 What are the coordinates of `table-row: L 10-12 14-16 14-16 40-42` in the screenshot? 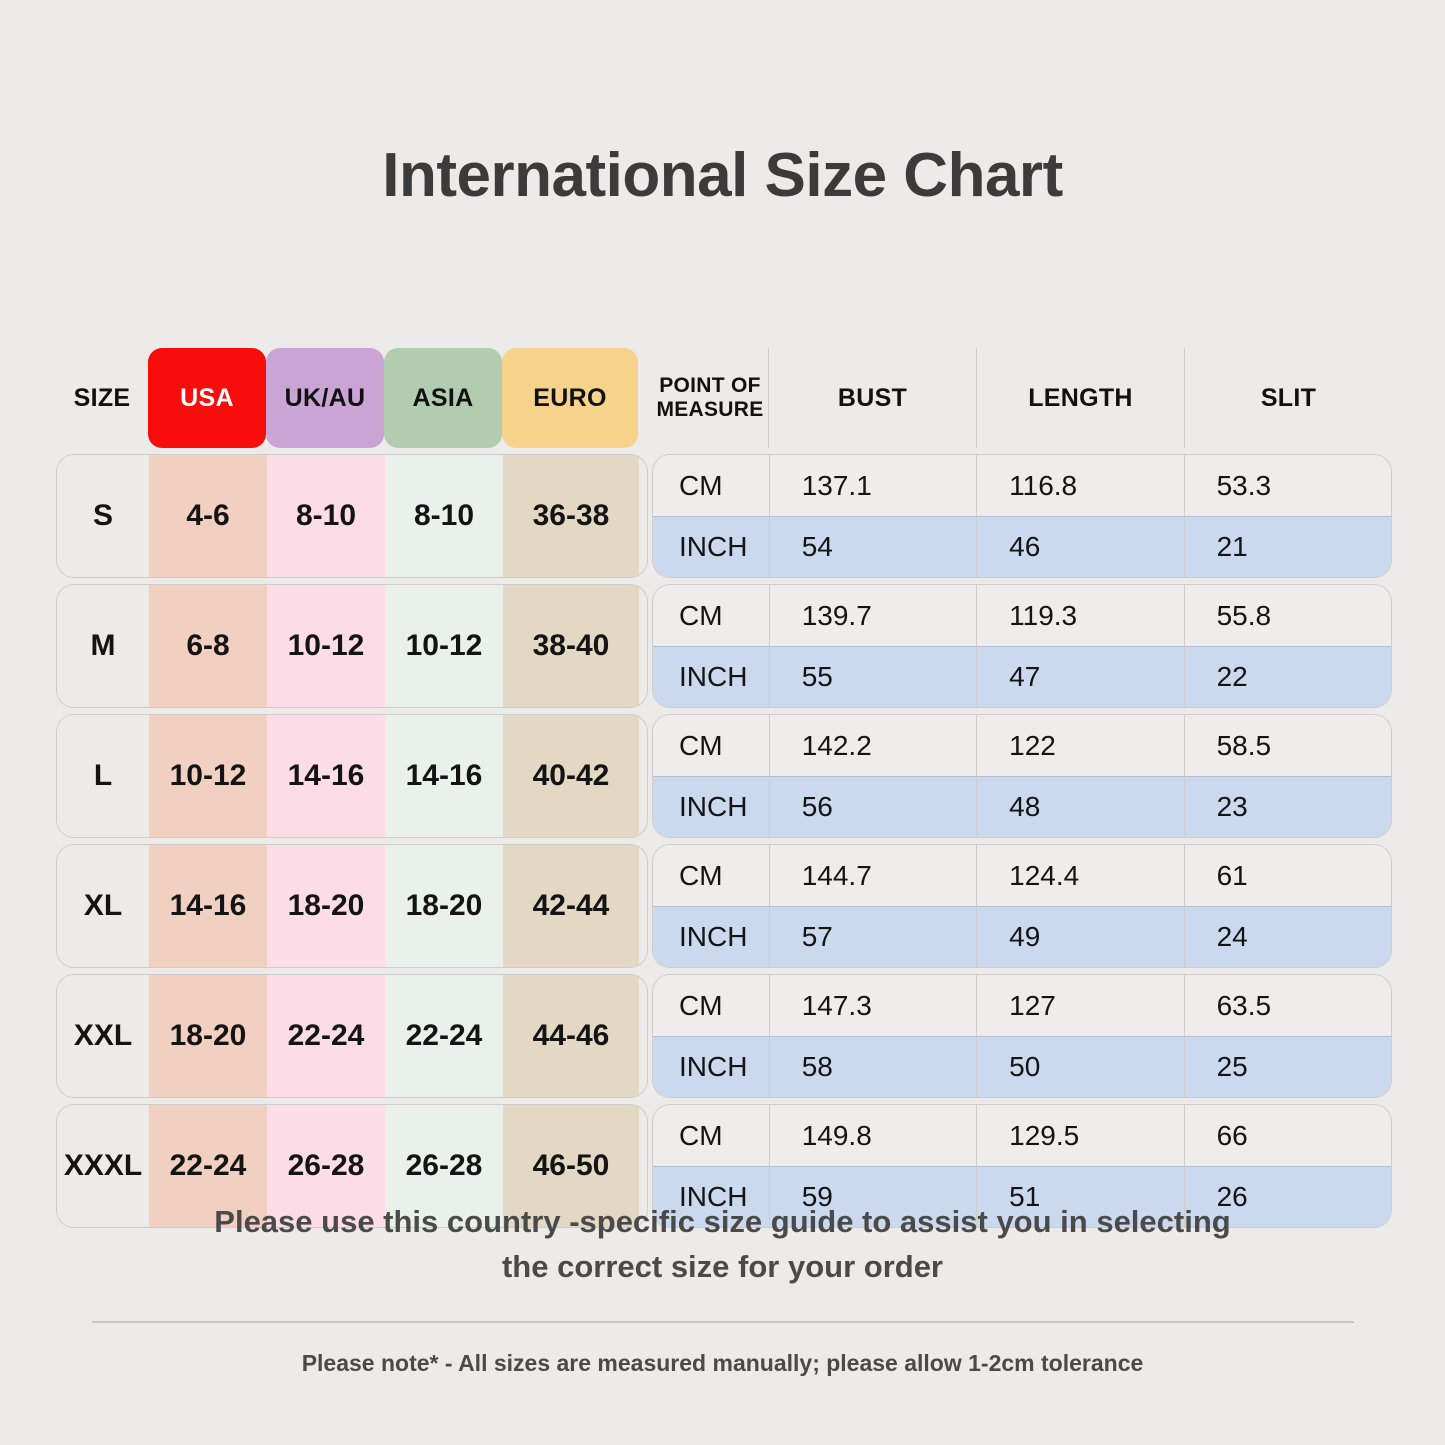 It's located at (352, 776).